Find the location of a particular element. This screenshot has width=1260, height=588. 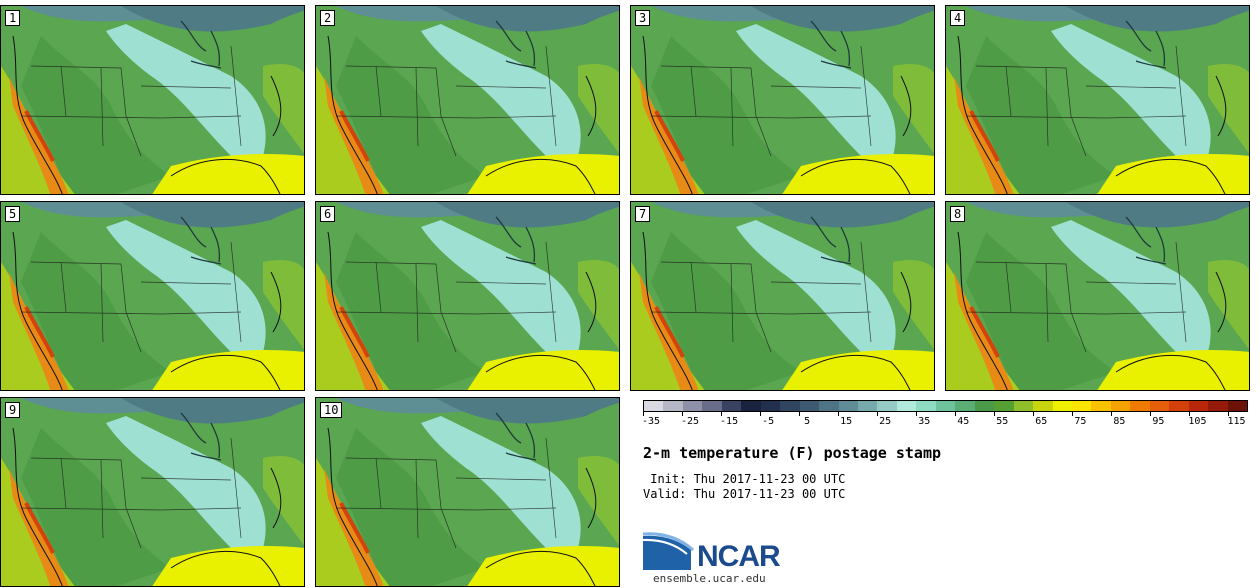

ensemble-member-map-2: 2 is located at coordinates (467, 100).